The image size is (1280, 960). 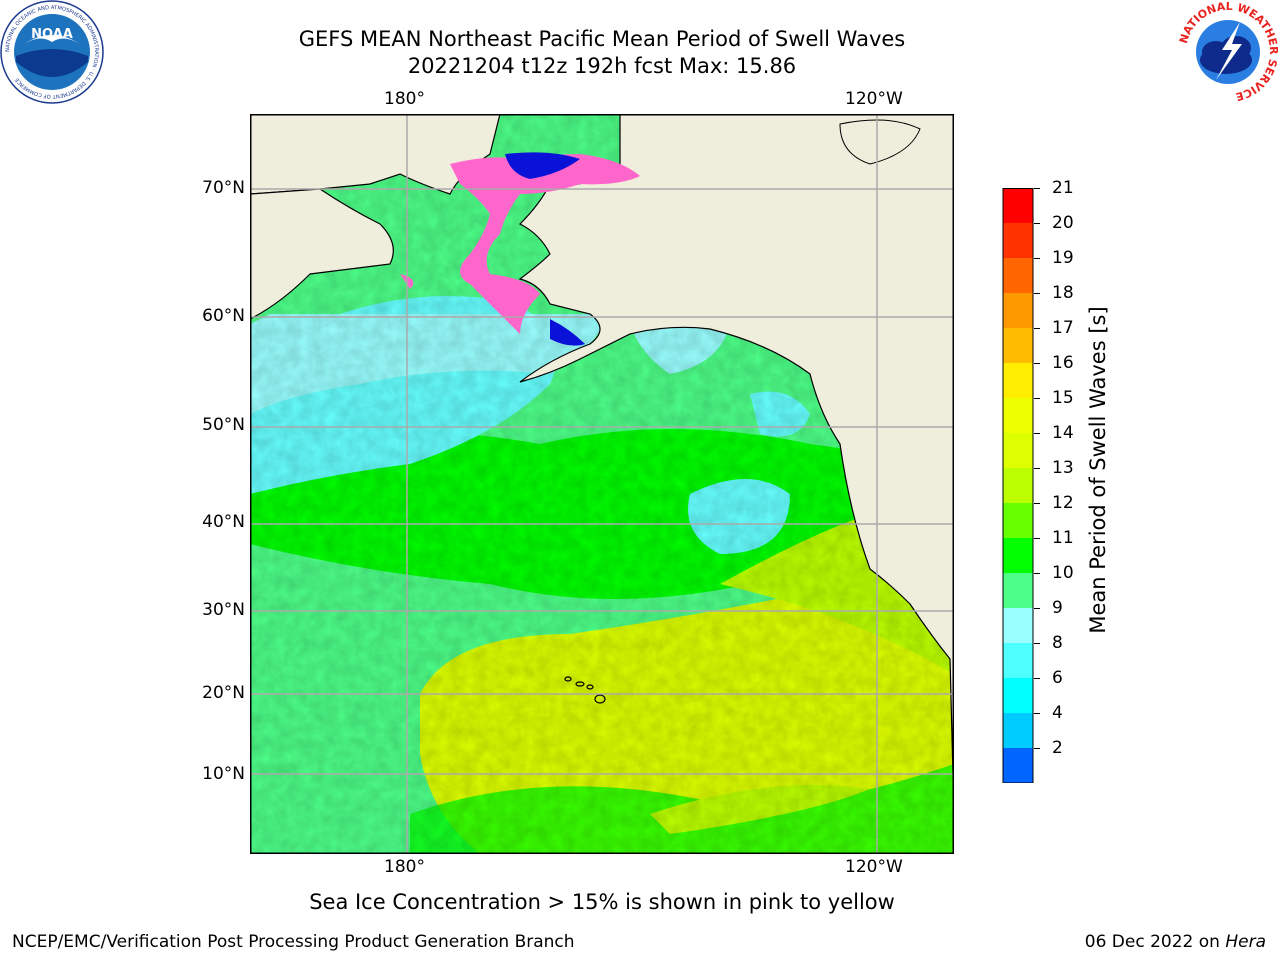 I want to click on colorbar-tick-label: 18, so click(x=1063, y=293).